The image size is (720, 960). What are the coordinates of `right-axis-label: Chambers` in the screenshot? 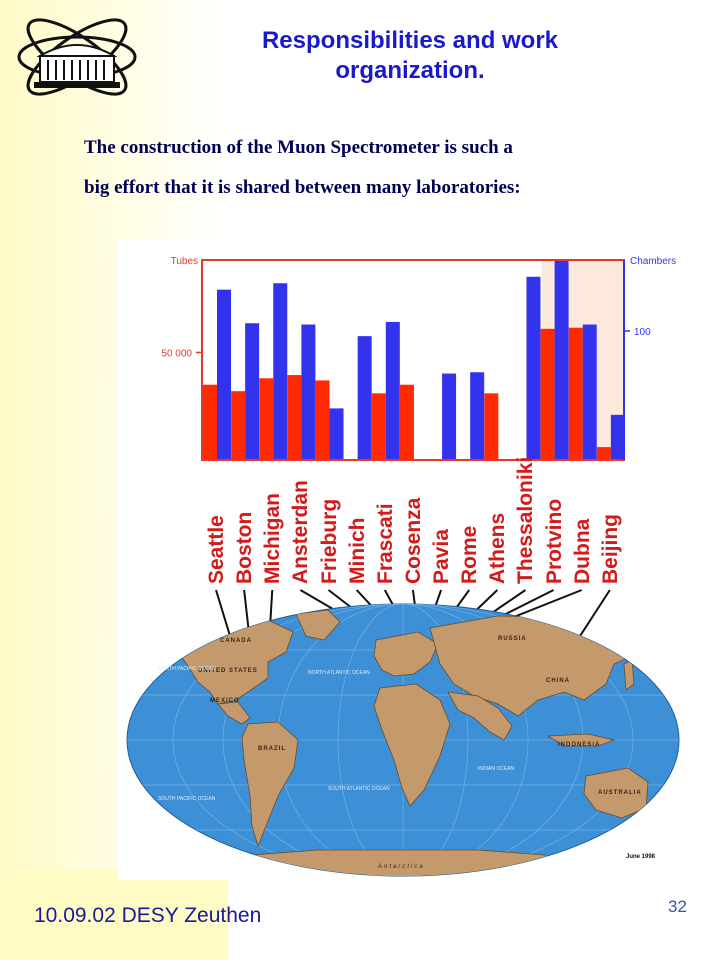 It's located at (653, 261).